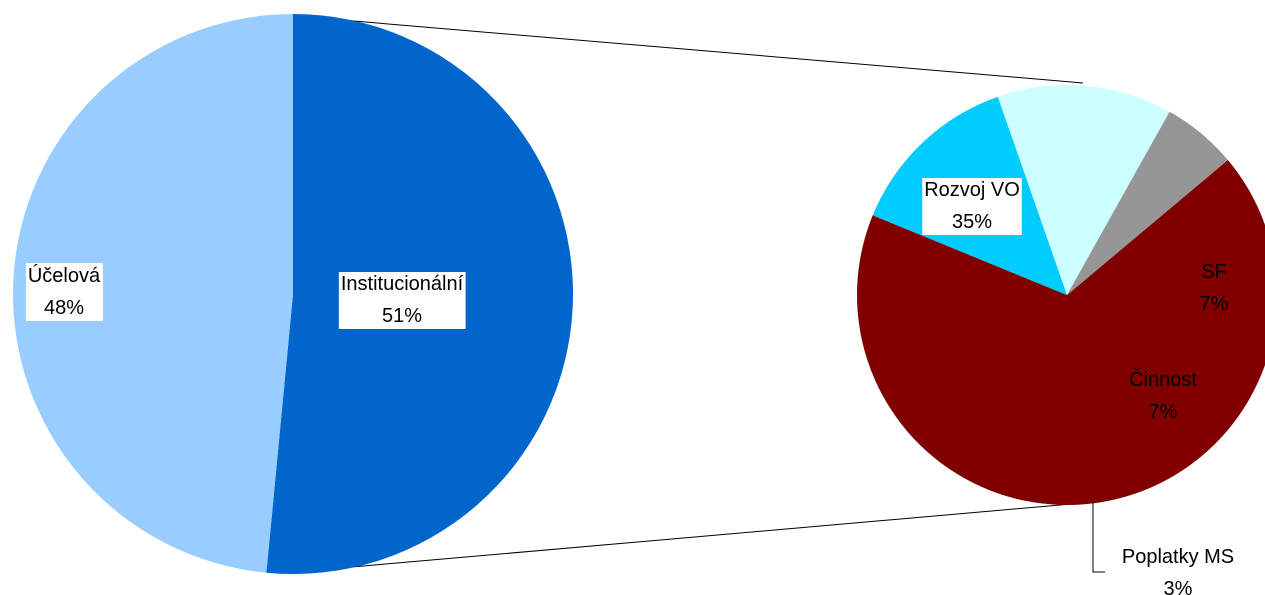  Describe the element at coordinates (64, 308) in the screenshot. I see `svg-text: 48%` at that location.